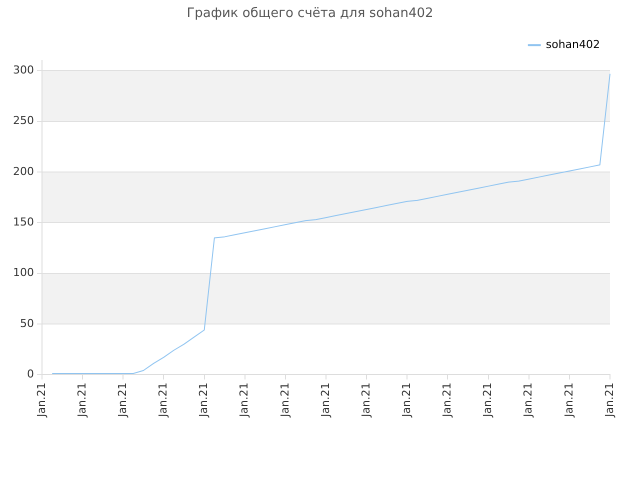  I want to click on legend-label: sohan402, so click(573, 44).